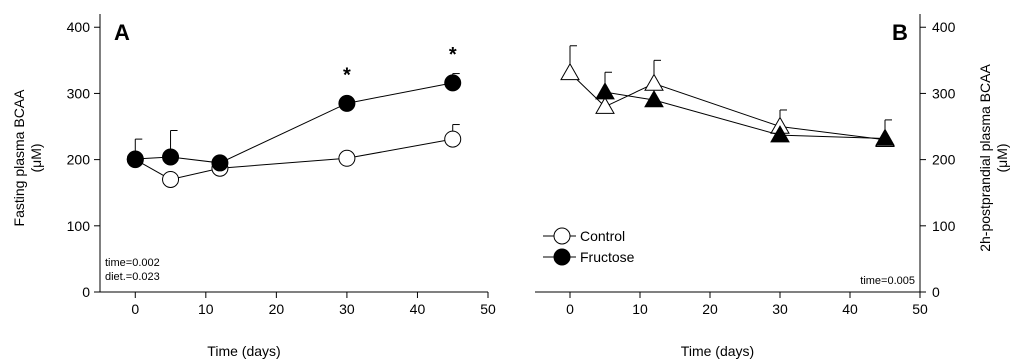  I want to click on panel-label: A, so click(122, 32).